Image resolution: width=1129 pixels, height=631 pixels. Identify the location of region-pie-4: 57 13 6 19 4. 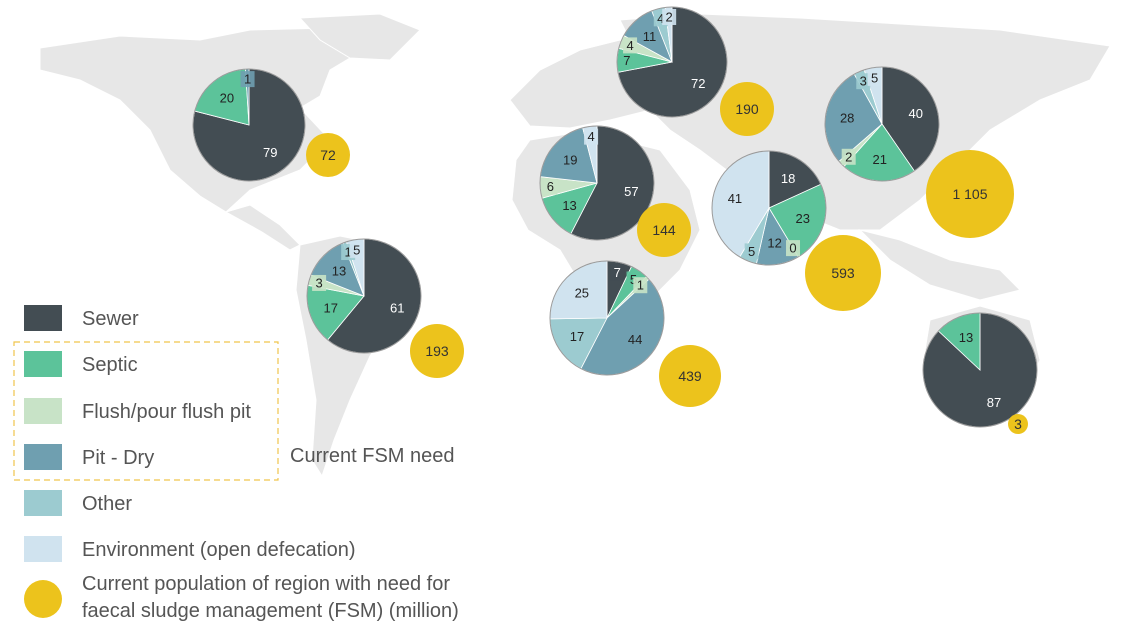
(597, 183).